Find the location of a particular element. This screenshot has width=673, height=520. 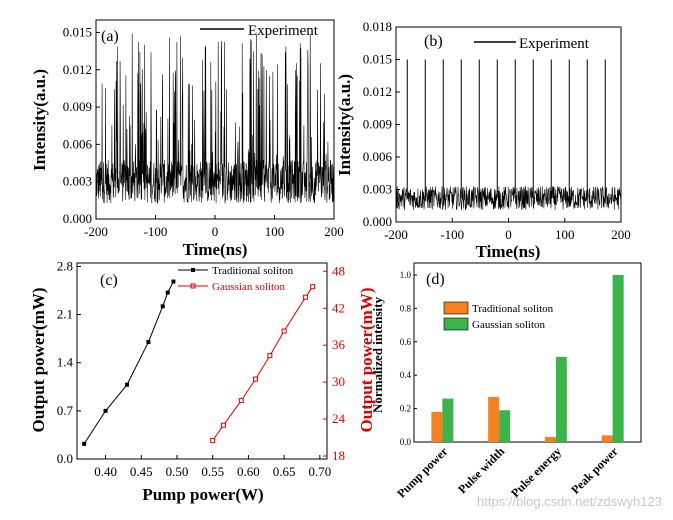

panel-a-legend-label: Experiment is located at coordinates (283, 31).